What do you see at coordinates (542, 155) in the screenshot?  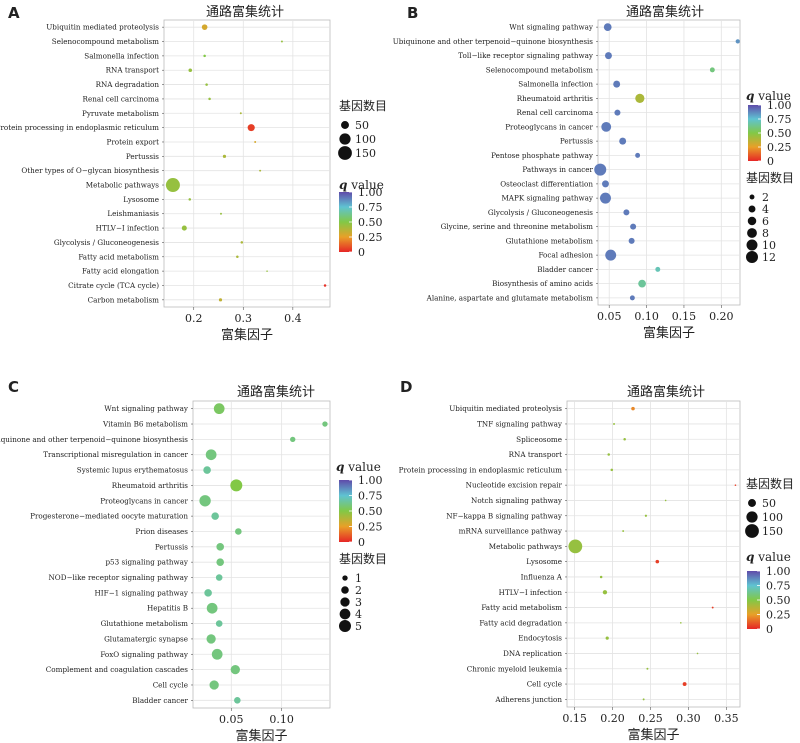 I see `category-label: Pentose phosphate pathway` at bounding box center [542, 155].